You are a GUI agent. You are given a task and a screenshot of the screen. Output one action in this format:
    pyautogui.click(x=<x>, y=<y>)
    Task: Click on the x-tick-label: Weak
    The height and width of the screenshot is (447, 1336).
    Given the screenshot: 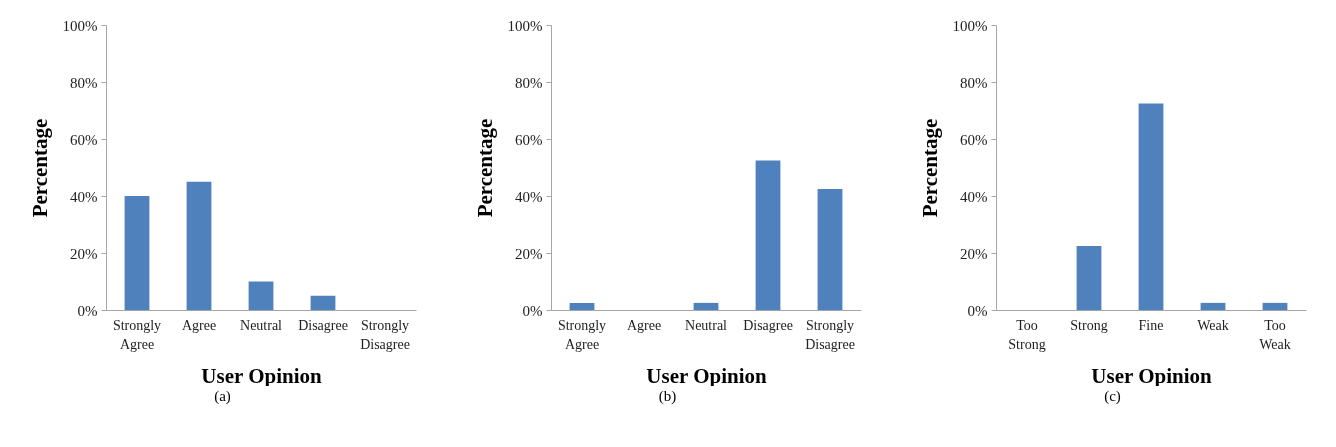 What is the action you would take?
    pyautogui.click(x=1213, y=325)
    